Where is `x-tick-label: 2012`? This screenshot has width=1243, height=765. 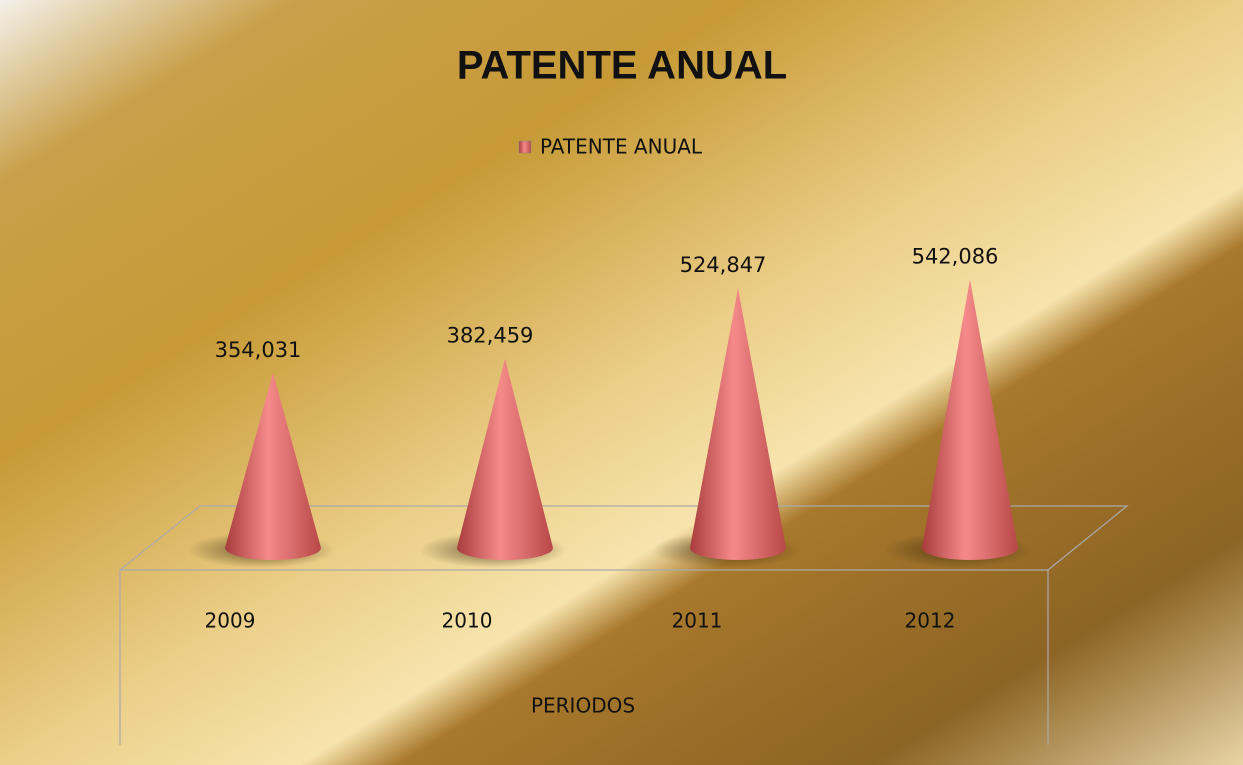
x-tick-label: 2012 is located at coordinates (930, 621).